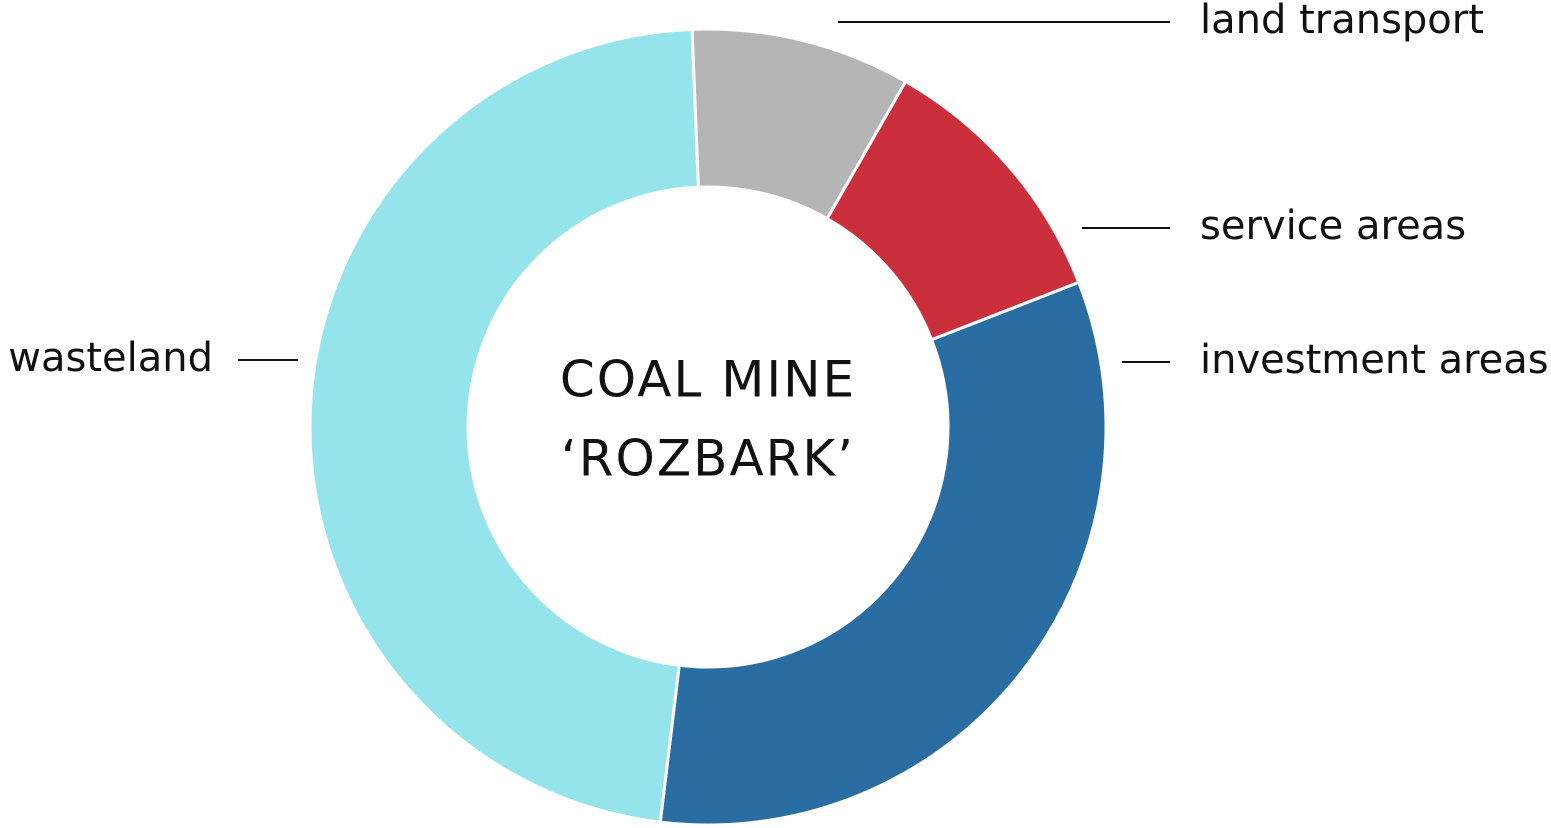 This screenshot has width=1551, height=828. Describe the element at coordinates (1333, 226) in the screenshot. I see `legend-label: service areas` at that location.